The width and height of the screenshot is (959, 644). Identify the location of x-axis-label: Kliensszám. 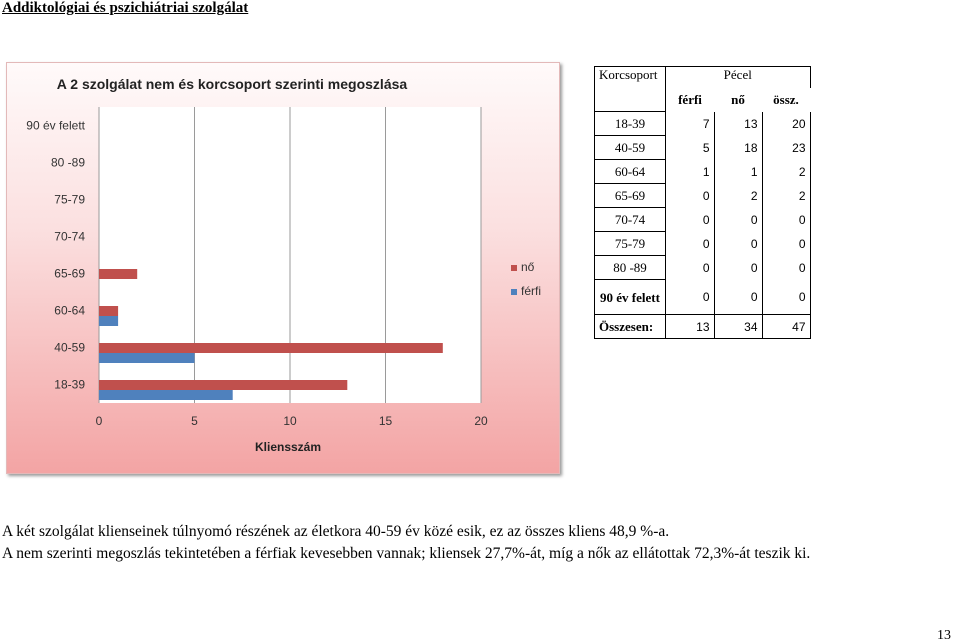
(288, 447).